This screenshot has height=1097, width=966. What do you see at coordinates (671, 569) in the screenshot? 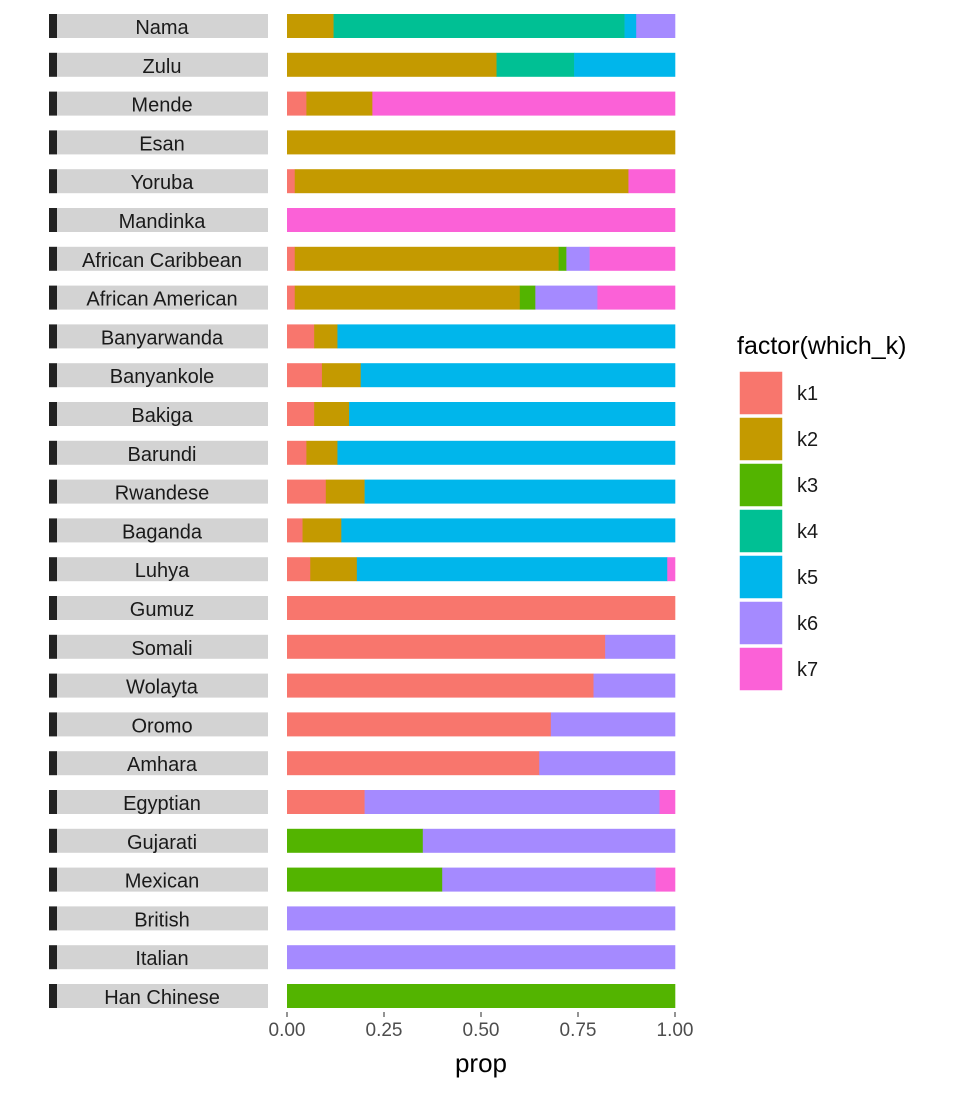
I see `bar-segment-luhya-k7` at bounding box center [671, 569].